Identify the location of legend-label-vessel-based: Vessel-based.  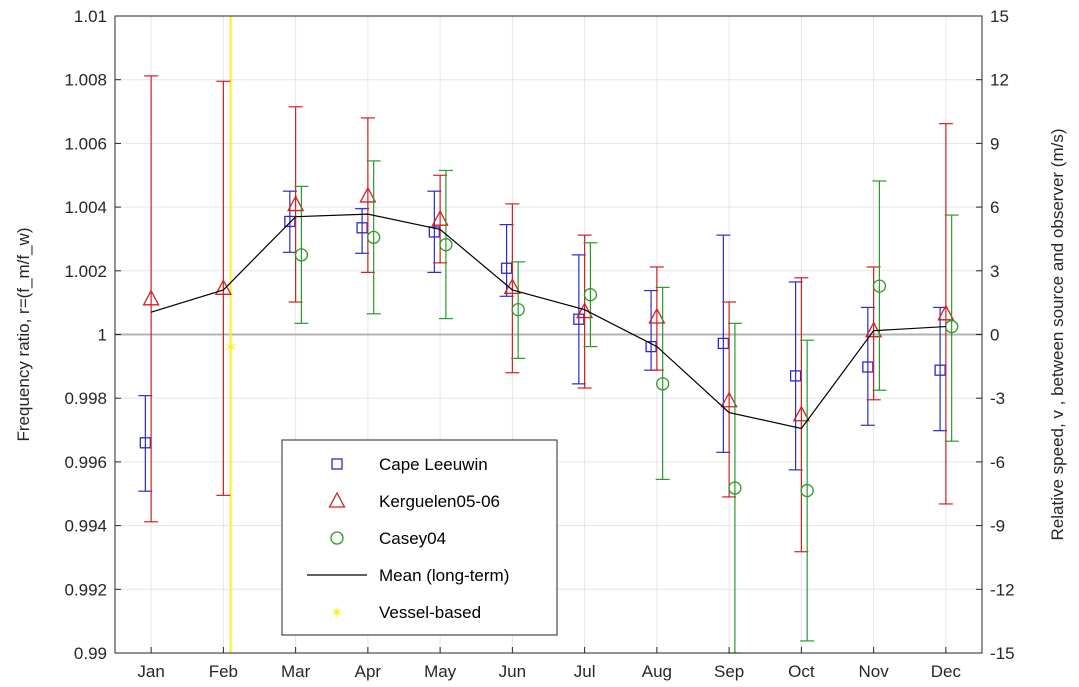
(430, 612).